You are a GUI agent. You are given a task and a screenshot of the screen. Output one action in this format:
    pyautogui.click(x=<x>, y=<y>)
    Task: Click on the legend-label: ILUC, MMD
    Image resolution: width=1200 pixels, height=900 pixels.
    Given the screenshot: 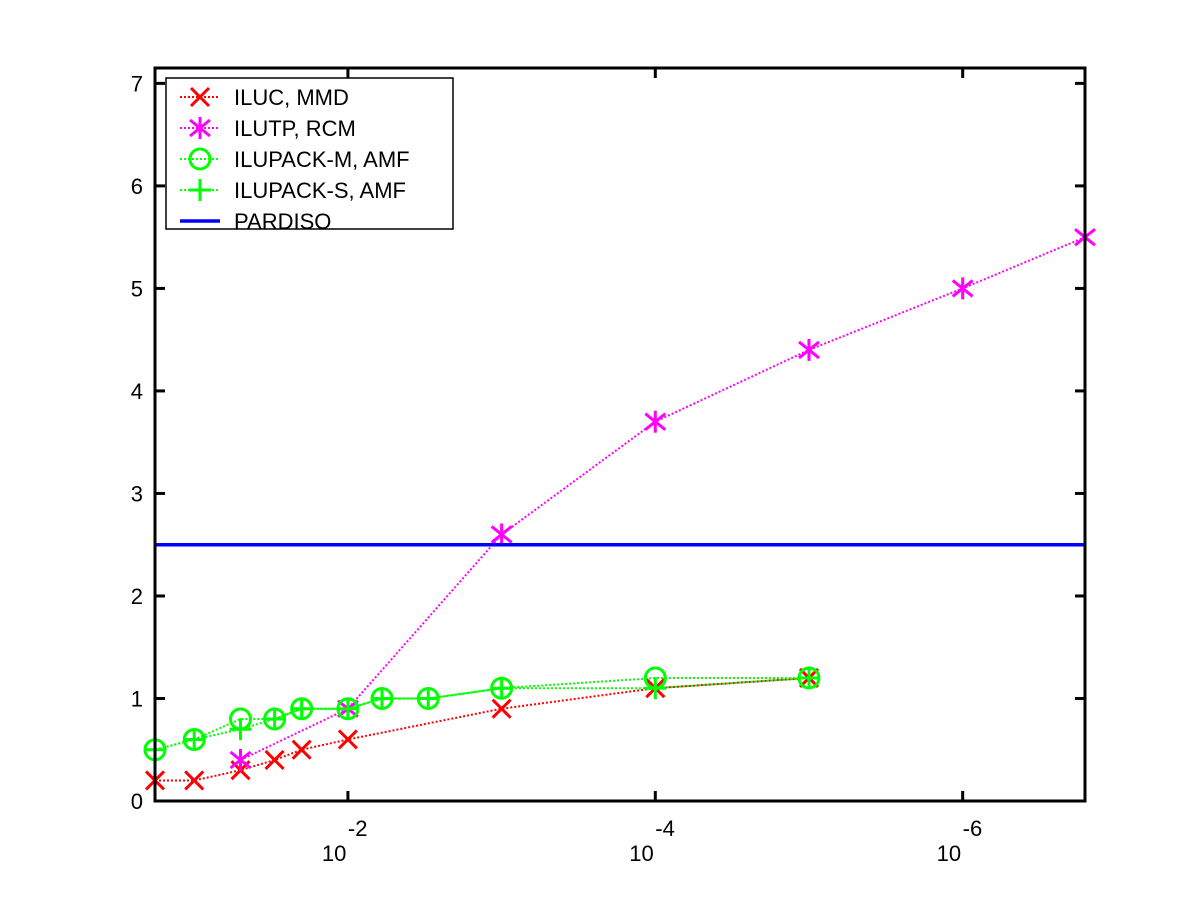 What is the action you would take?
    pyautogui.click(x=291, y=97)
    